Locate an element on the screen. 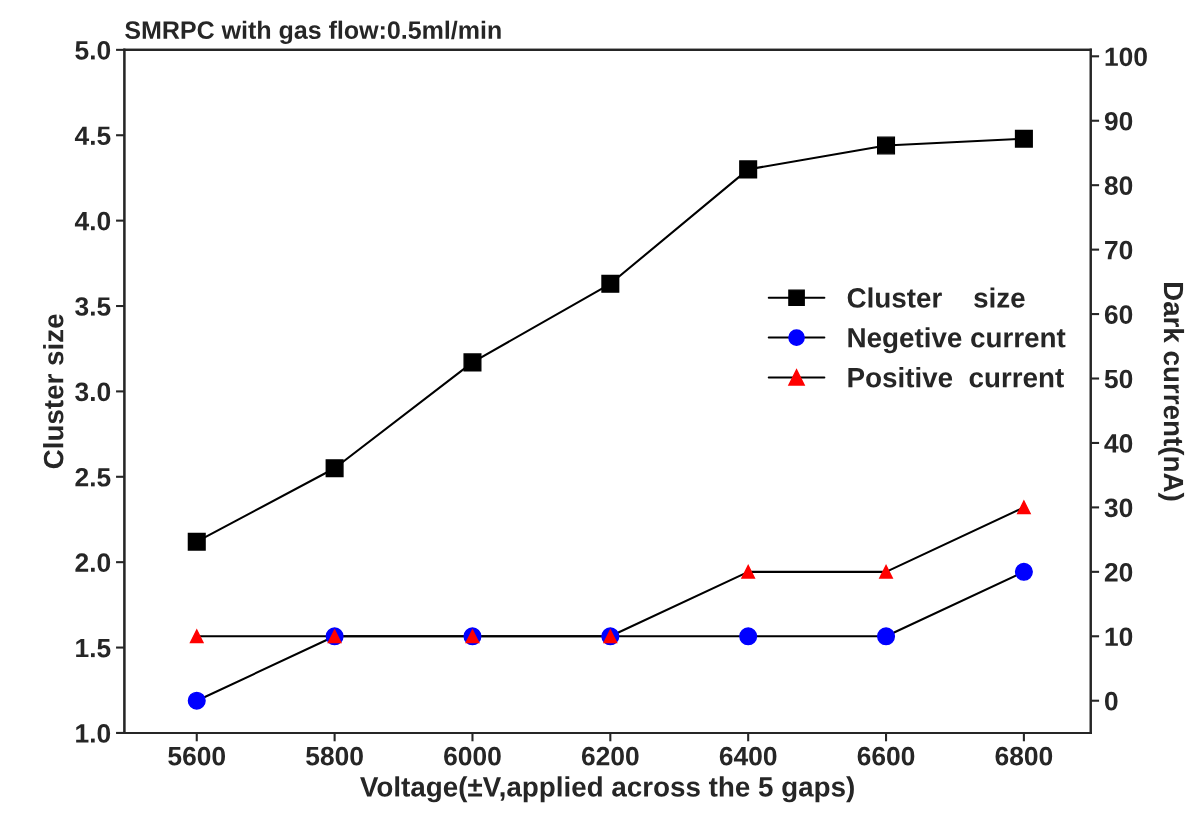 This screenshot has height=831, width=1196. y2-tick-label: 50 is located at coordinates (1118, 379).